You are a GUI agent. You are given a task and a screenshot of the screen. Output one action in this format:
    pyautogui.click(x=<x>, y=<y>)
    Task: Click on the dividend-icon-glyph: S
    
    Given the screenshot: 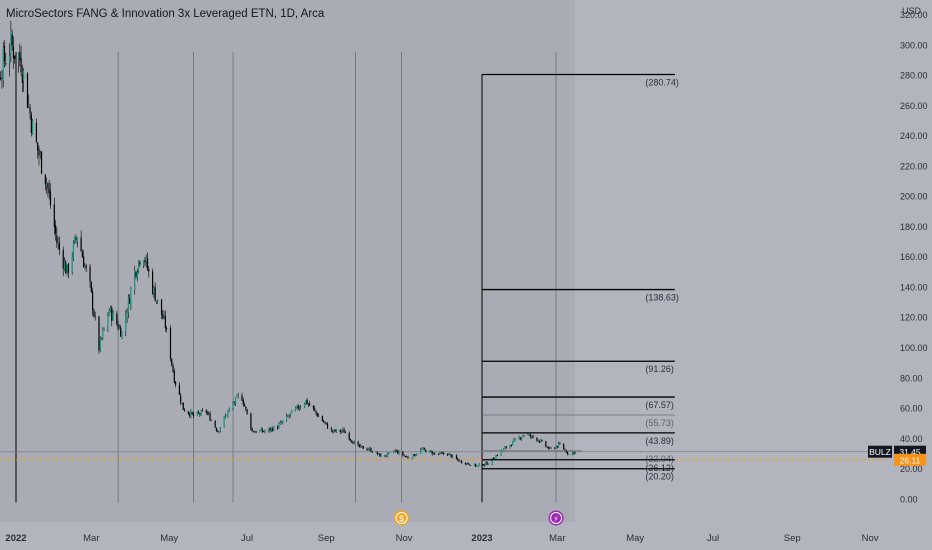 What is the action you would take?
    pyautogui.click(x=402, y=519)
    